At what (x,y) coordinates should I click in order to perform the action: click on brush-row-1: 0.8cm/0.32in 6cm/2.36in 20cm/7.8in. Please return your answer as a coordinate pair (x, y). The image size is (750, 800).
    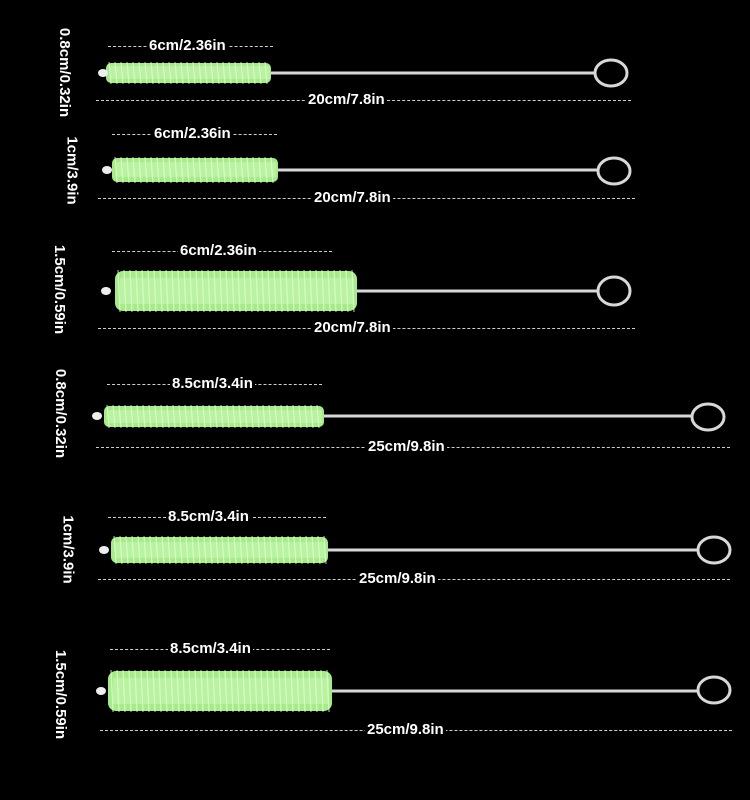
    Looking at the image, I should click on (375, 72).